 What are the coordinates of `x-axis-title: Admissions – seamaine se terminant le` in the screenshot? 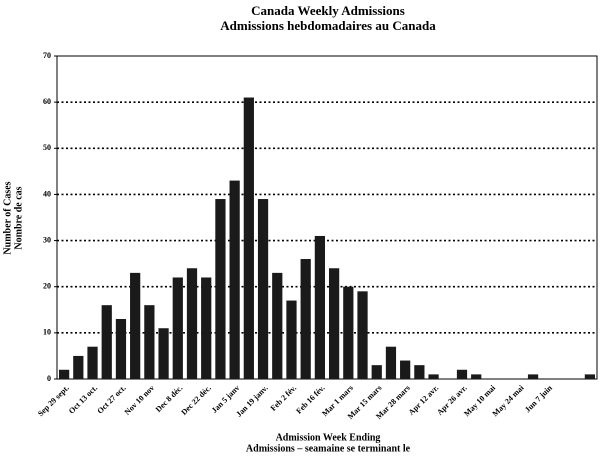 It's located at (328, 448).